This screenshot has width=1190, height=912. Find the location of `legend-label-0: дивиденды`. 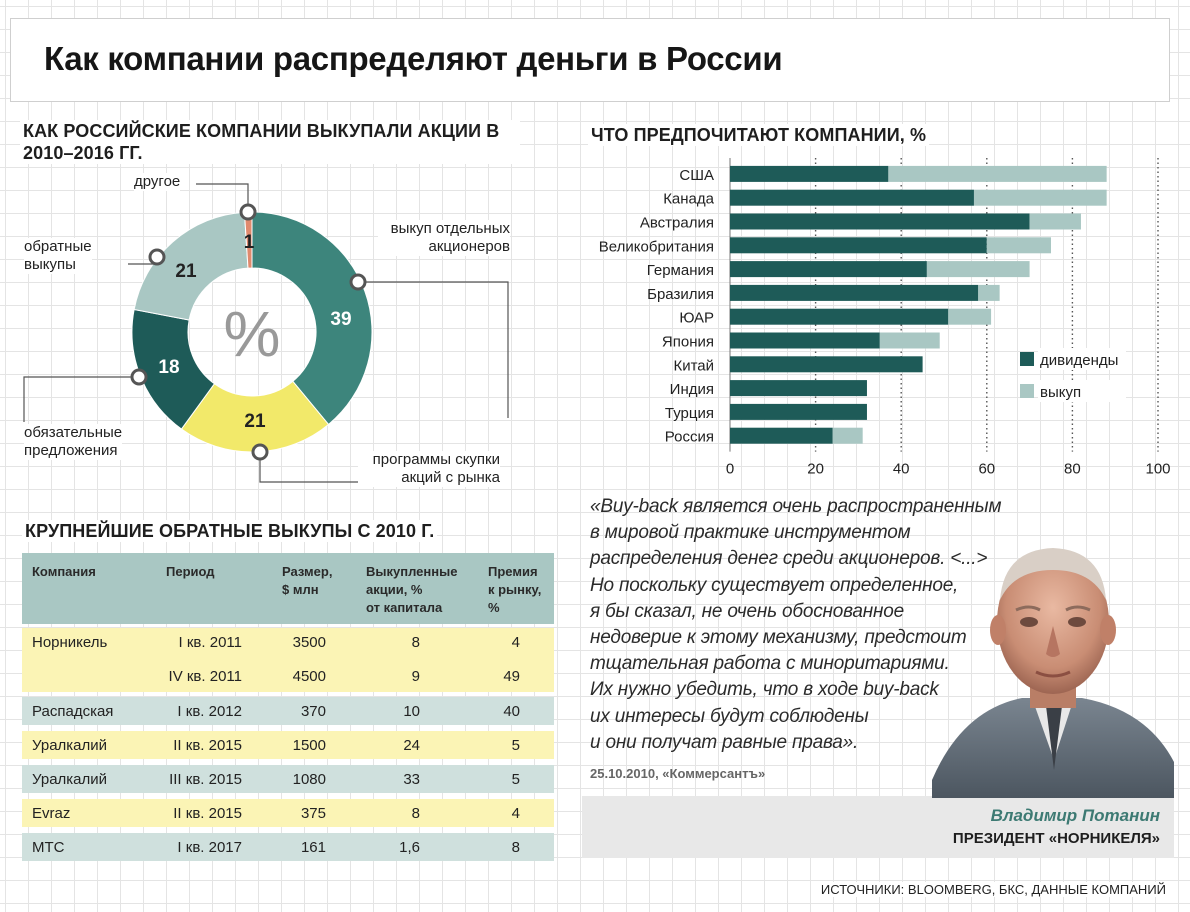

legend-label-0: дивиденды is located at coordinates (1079, 360).